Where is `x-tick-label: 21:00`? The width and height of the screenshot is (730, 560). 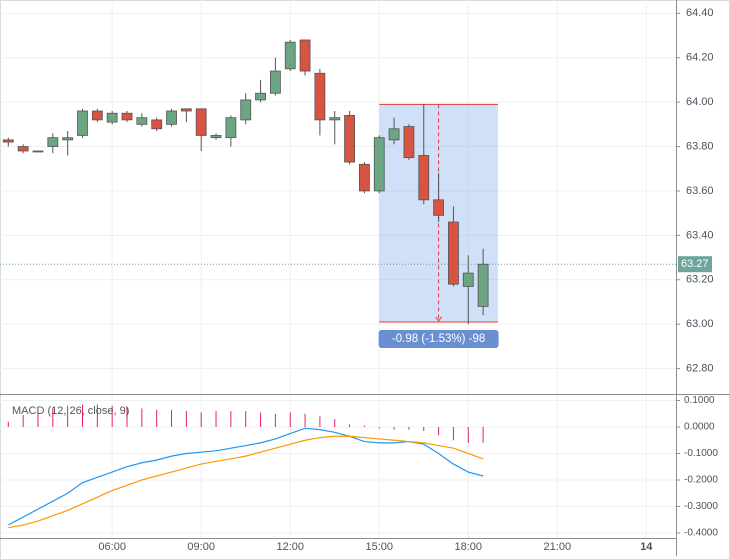
x-tick-label: 21:00 is located at coordinates (558, 547).